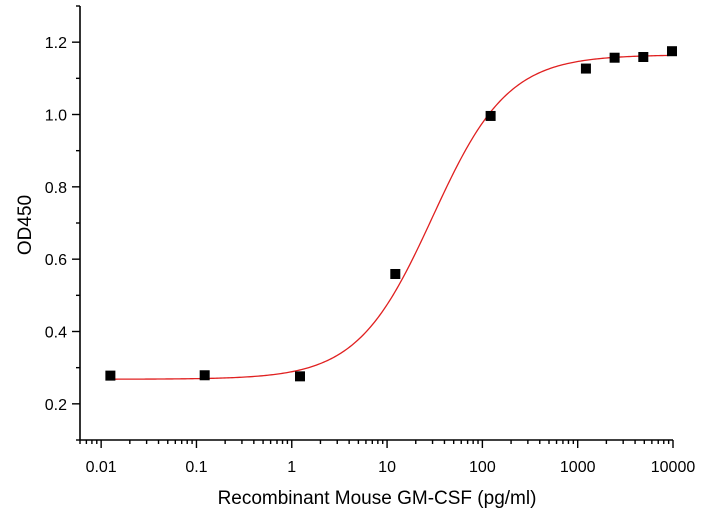 The height and width of the screenshot is (516, 702). What do you see at coordinates (25, 225) in the screenshot?
I see `y-axis-title: OD450` at bounding box center [25, 225].